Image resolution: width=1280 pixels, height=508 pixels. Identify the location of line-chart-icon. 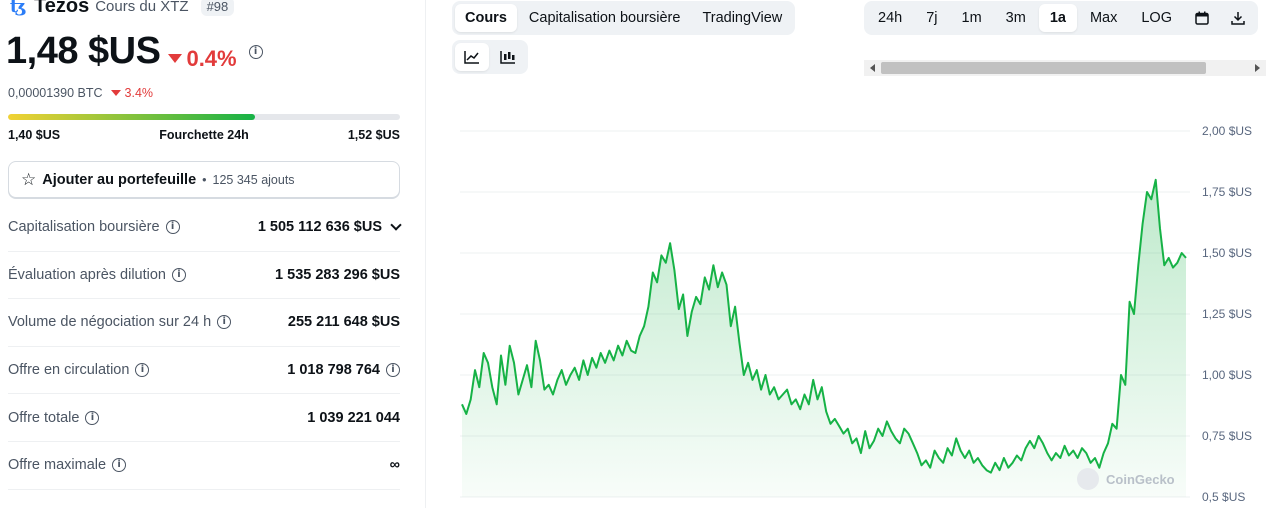
(471, 57).